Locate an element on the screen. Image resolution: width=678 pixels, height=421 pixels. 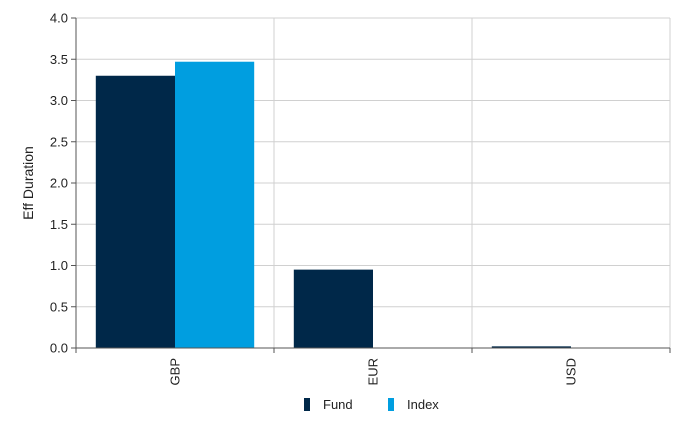
bar-fund-gbp is located at coordinates (135, 211).